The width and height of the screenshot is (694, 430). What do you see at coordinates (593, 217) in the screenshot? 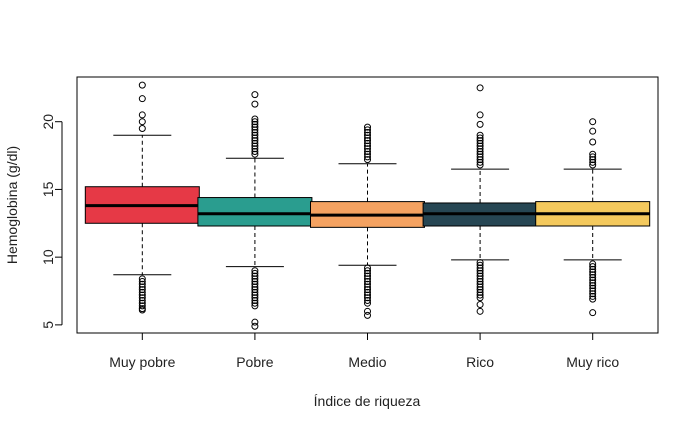
I see `box-muy-rico` at bounding box center [593, 217].